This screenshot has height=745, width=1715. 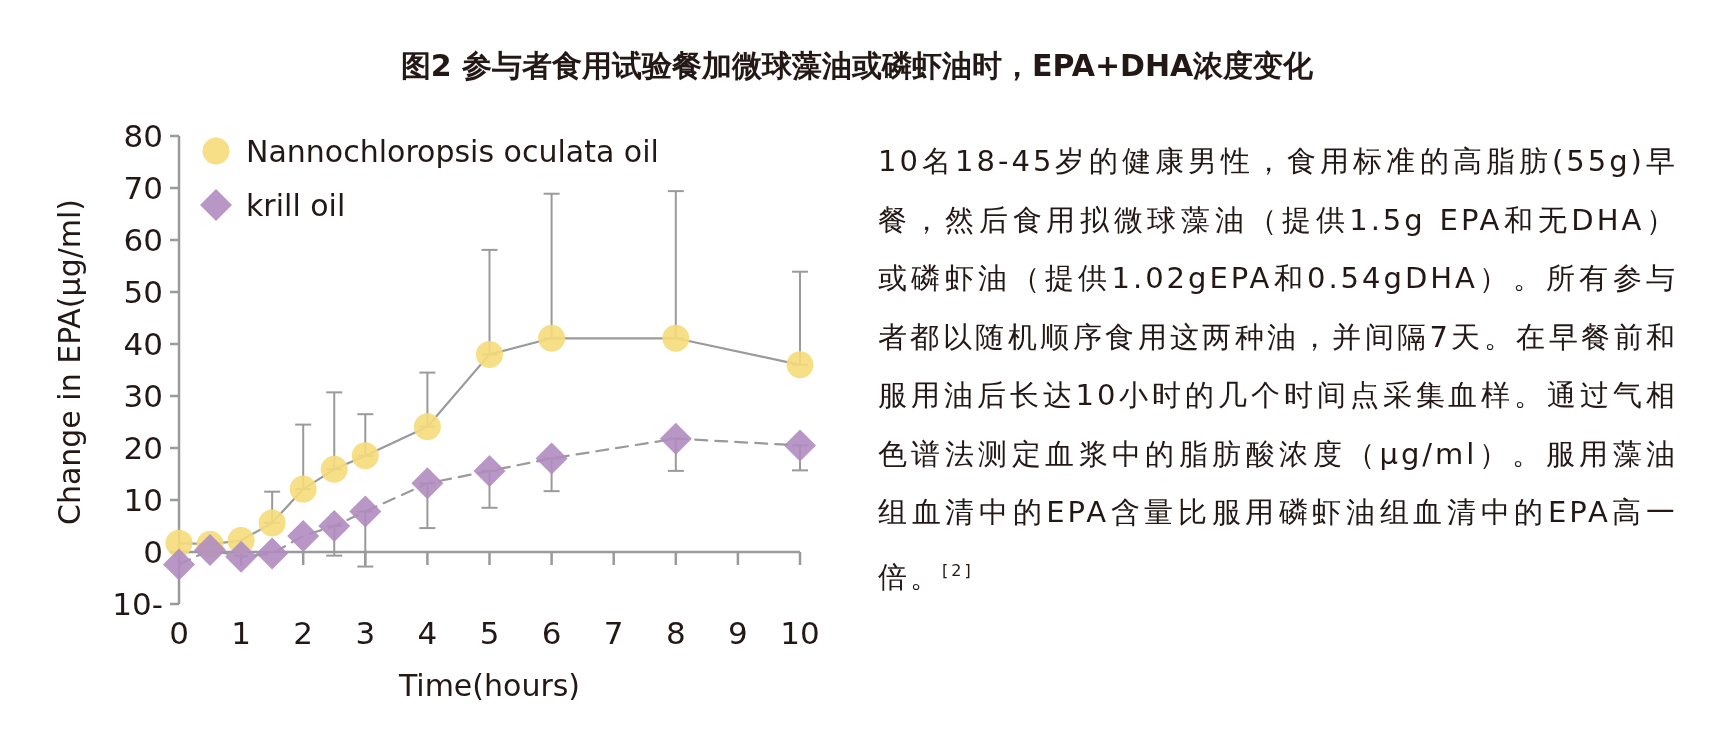 What do you see at coordinates (613, 633) in the screenshot?
I see `x-tick-label: 7` at bounding box center [613, 633].